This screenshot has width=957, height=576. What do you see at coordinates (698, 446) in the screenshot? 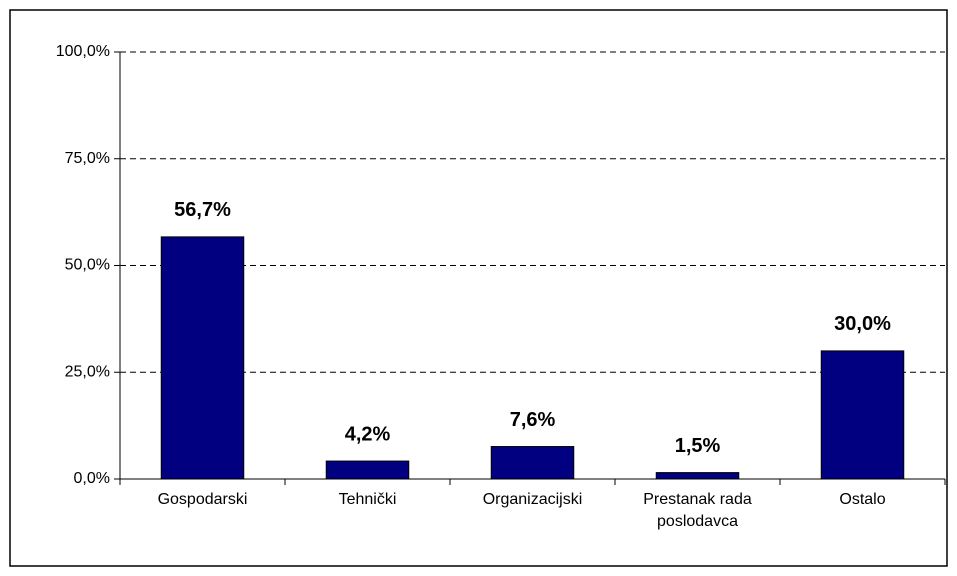
I see `value-label: 1,5%` at bounding box center [698, 446].